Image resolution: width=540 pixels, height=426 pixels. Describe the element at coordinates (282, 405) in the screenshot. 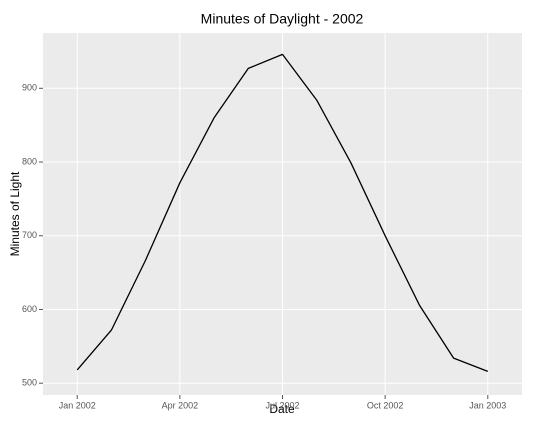

I see `x-tick-label: Jul 2002` at that location.